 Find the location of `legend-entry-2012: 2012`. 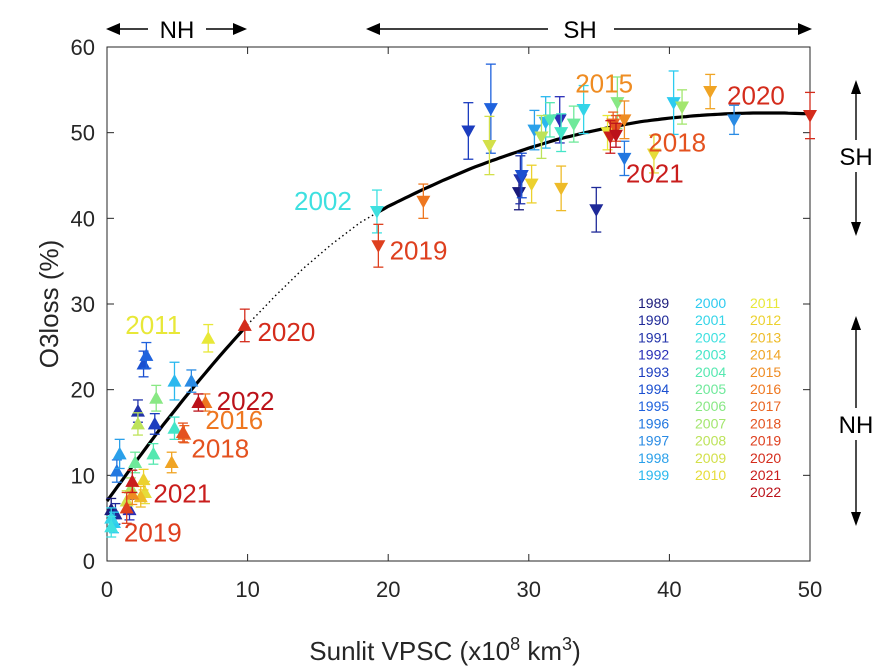

legend-entry-2012: 2012 is located at coordinates (765, 320).